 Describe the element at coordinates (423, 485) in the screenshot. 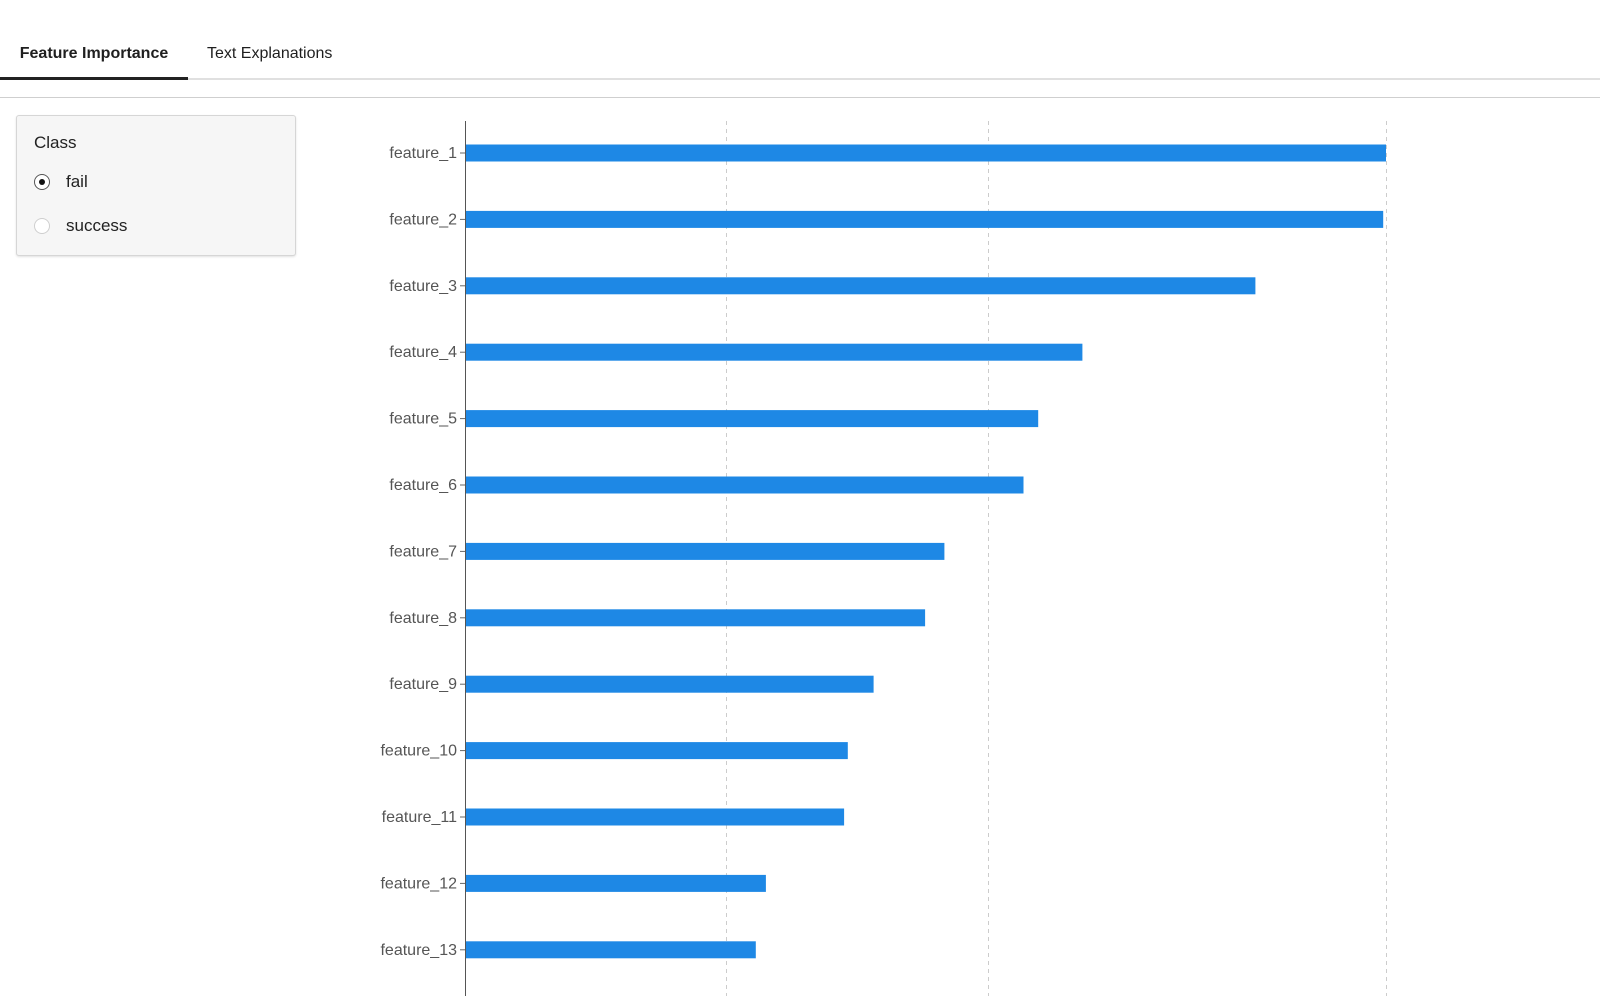

I see `y-tick-label: feature_6` at that location.